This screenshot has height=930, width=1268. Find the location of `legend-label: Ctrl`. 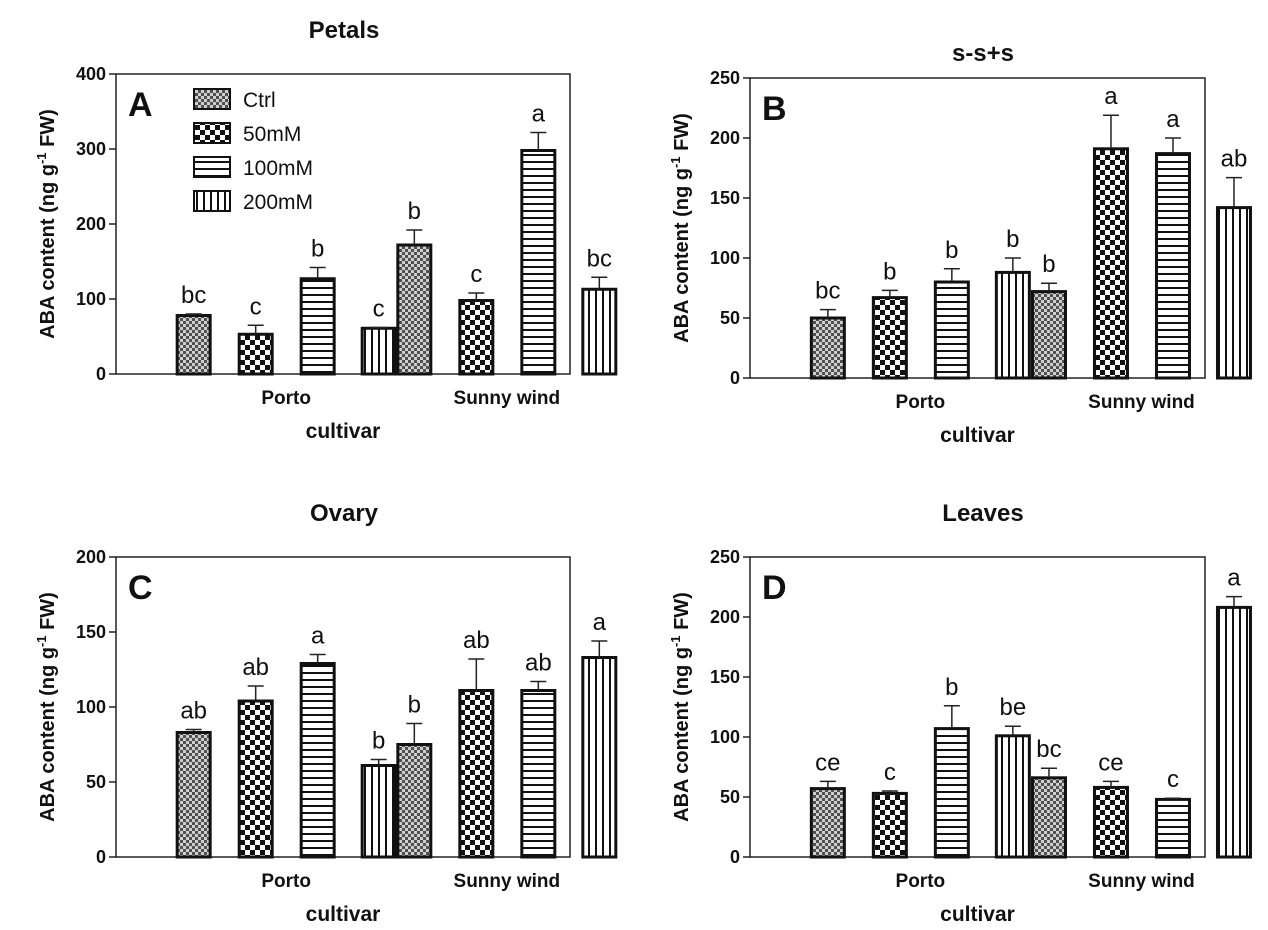

legend-label: Ctrl is located at coordinates (259, 100).